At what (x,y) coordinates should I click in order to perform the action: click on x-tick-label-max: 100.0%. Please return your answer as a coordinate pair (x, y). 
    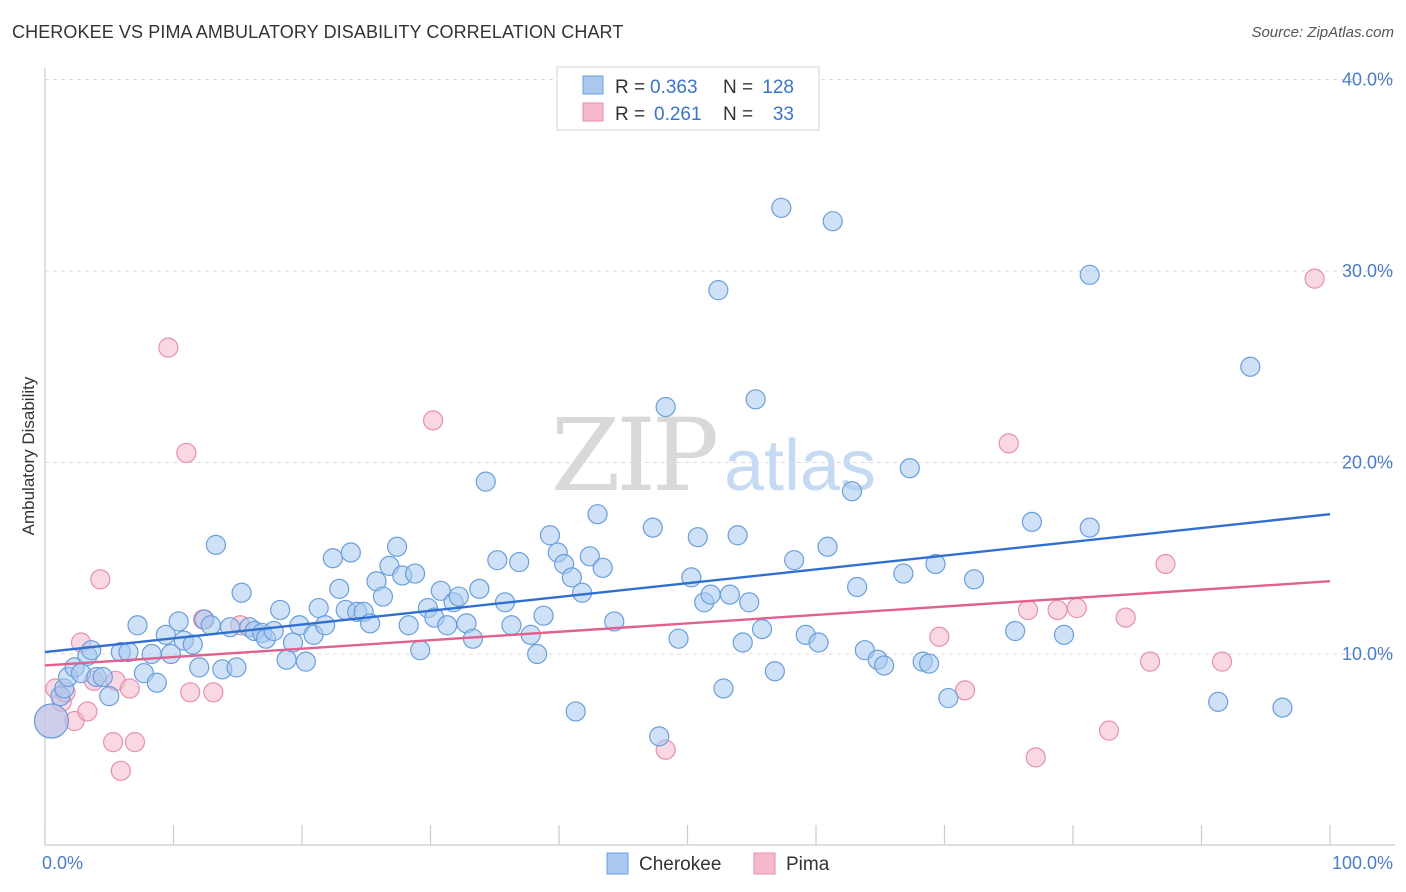
    Looking at the image, I should click on (1362, 863).